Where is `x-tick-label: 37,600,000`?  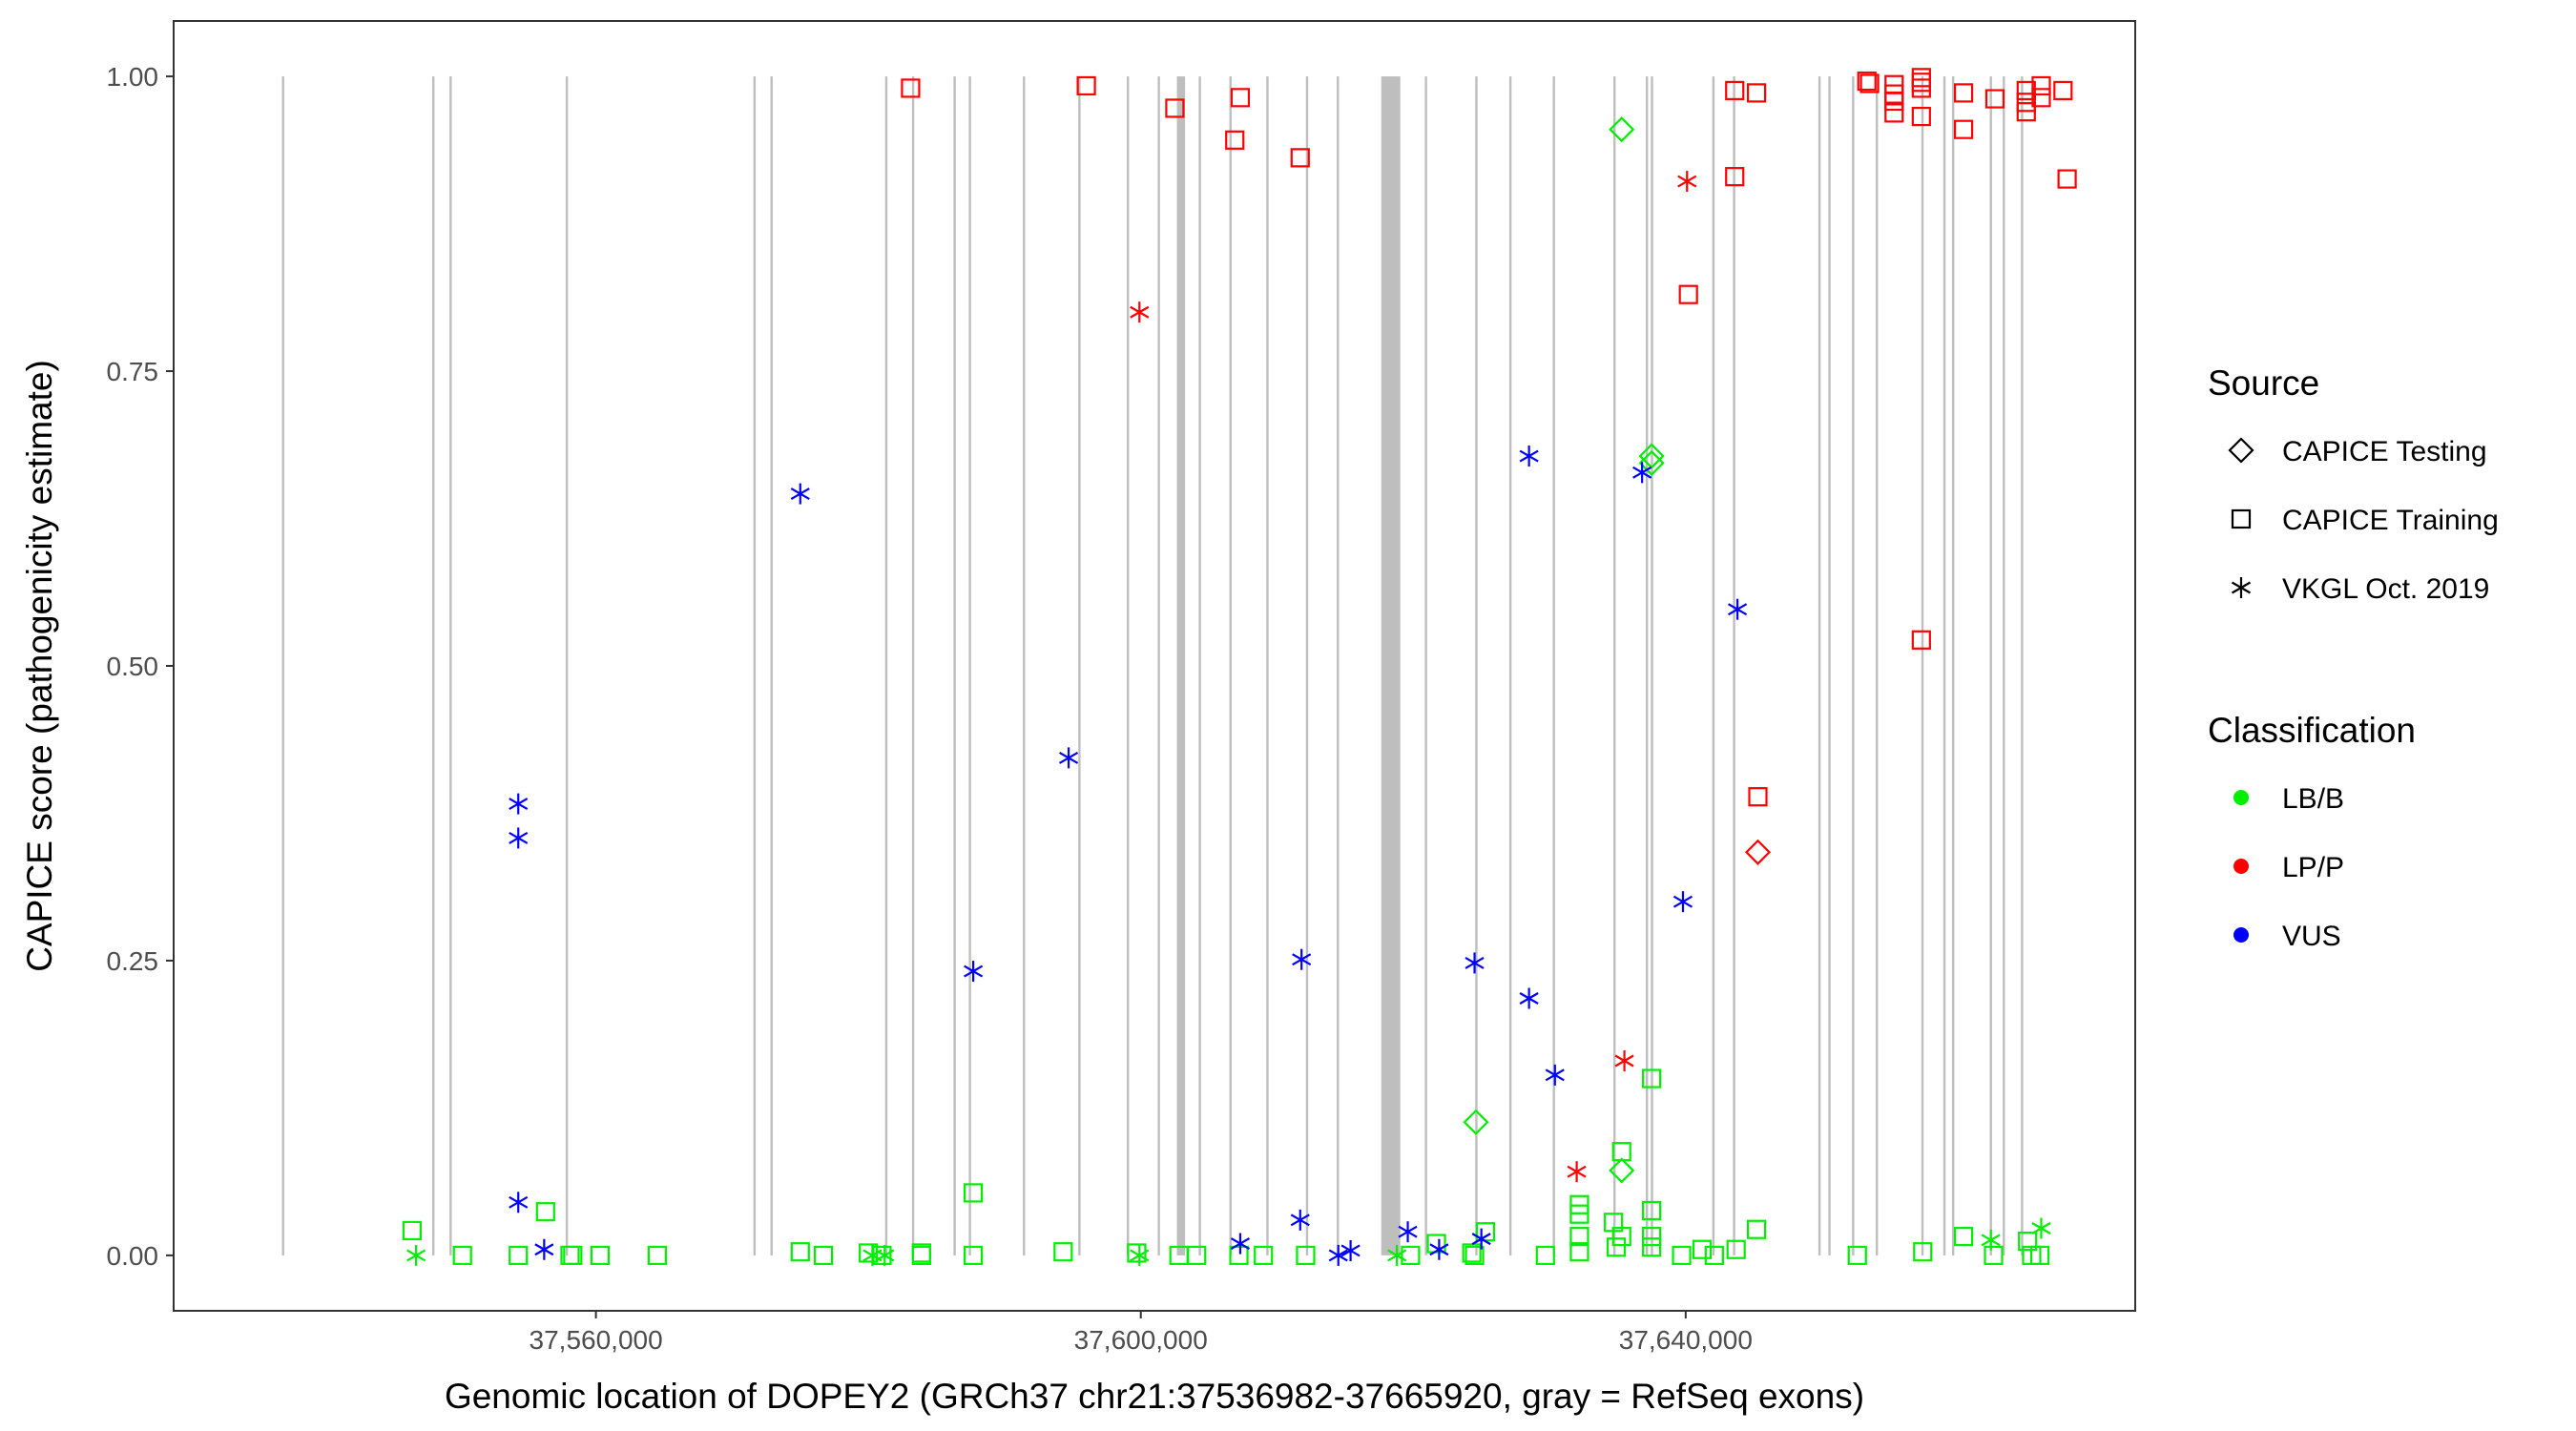 x-tick-label: 37,600,000 is located at coordinates (1141, 1340).